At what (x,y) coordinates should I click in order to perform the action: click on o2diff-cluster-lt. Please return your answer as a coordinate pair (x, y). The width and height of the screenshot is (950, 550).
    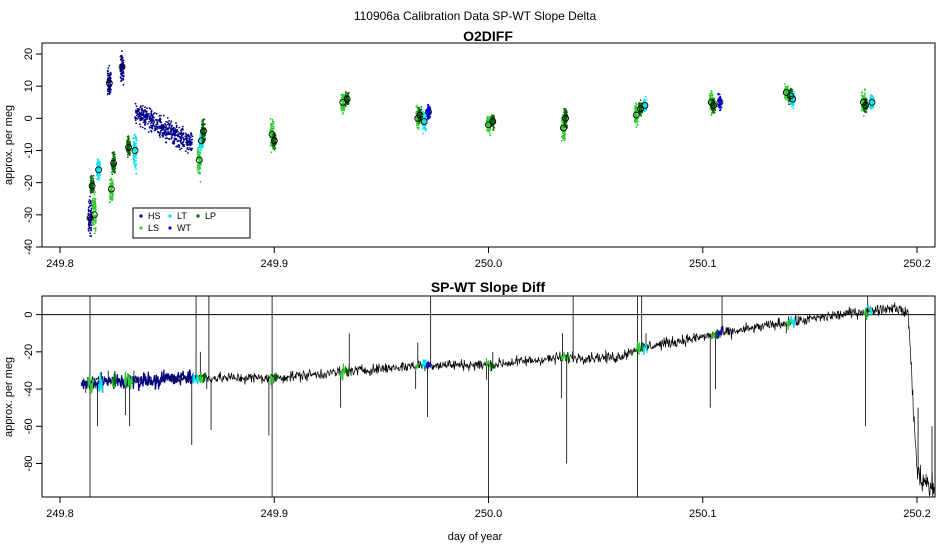
    Looking at the image, I should click on (135, 154).